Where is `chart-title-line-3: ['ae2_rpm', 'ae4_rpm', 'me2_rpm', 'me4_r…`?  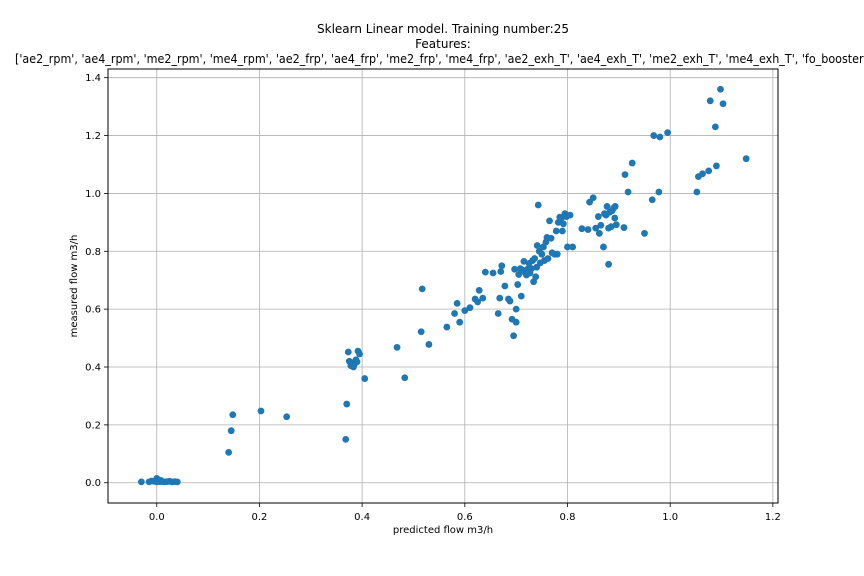
chart-title-line-3: ['ae2_rpm', 'ae4_rpm', 'me2_rpm', 'me4_r… is located at coordinates (439, 59).